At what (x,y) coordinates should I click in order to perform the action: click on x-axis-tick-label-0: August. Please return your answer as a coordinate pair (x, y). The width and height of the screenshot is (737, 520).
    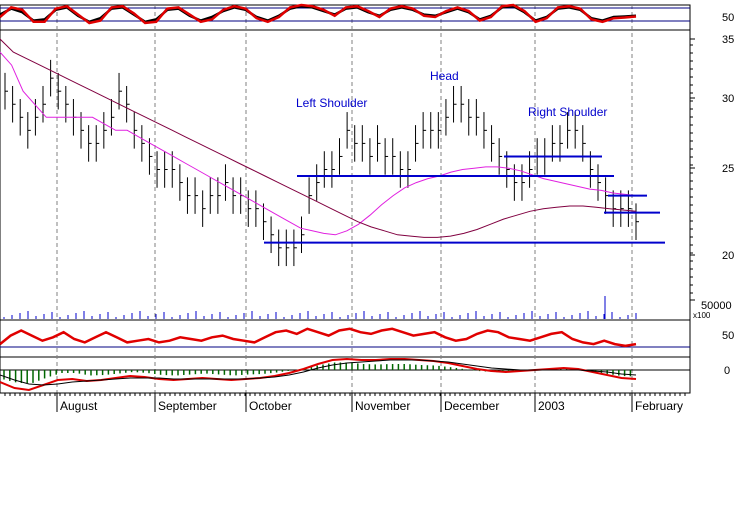
    Looking at the image, I should click on (79, 406).